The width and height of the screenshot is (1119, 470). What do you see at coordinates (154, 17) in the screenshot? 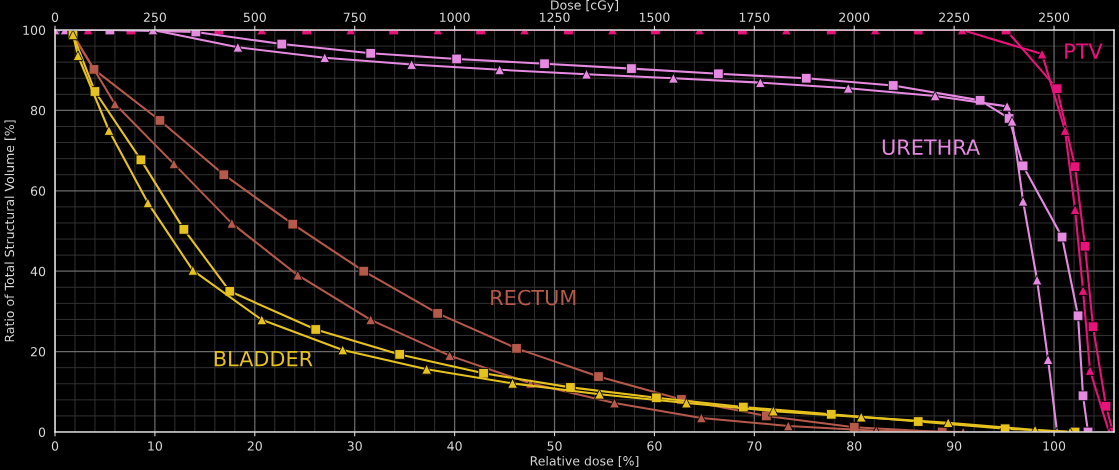
I see `x2-tick-label: 250` at bounding box center [154, 17].